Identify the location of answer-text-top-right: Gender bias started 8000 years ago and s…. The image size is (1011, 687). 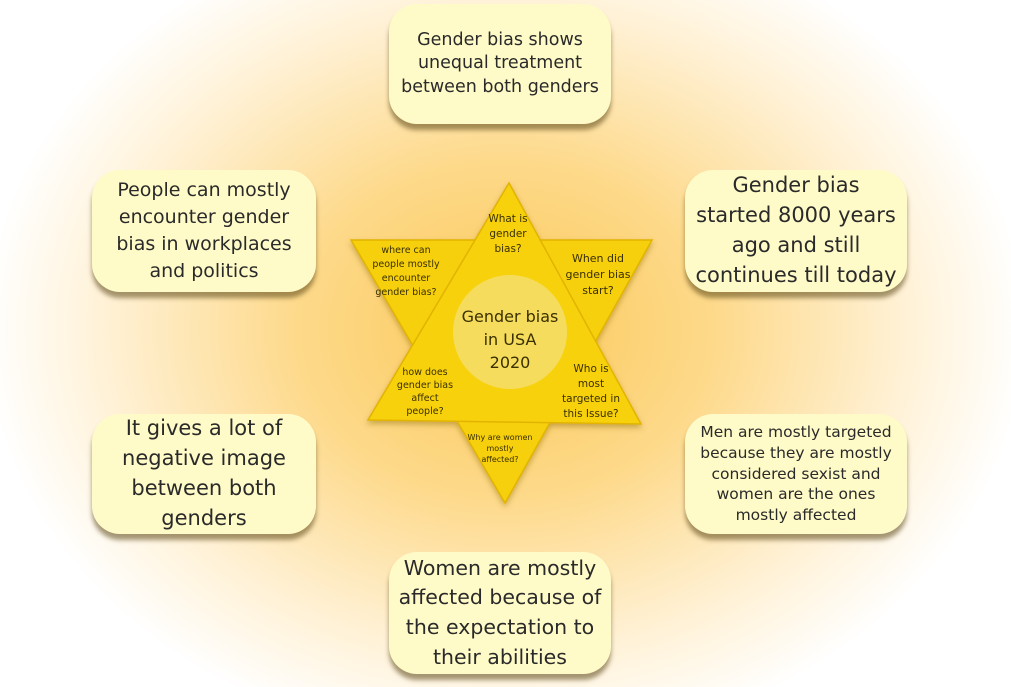
(796, 230).